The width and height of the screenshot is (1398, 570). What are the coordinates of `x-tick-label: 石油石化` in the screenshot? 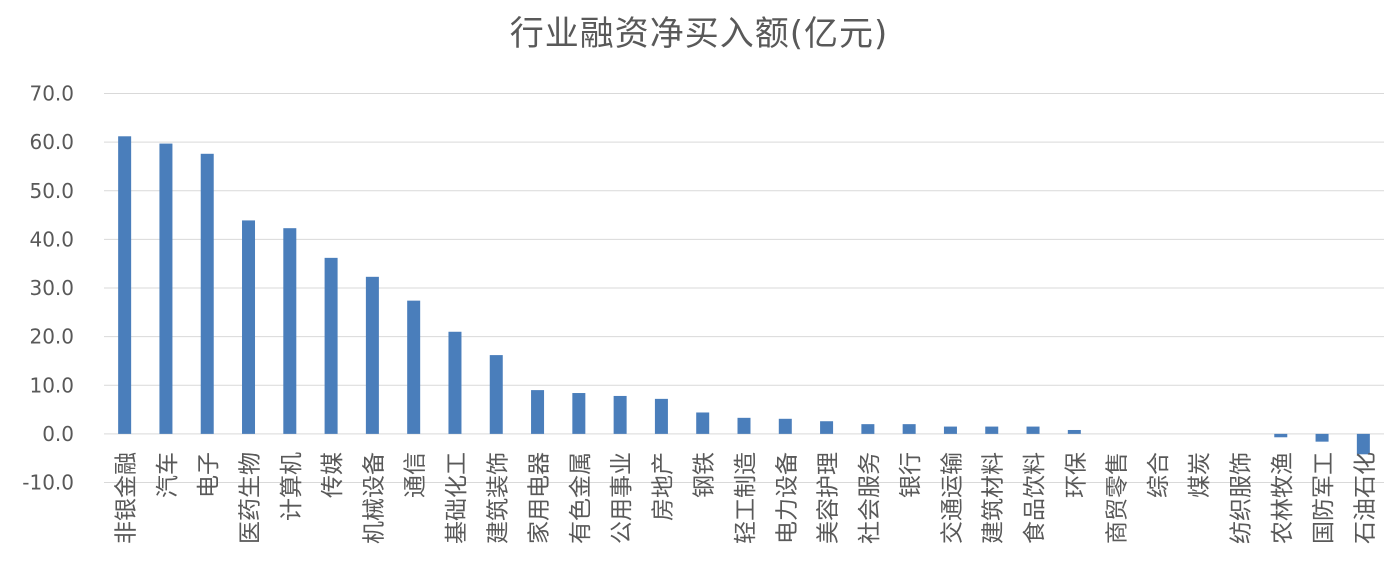 It's located at (1365, 498).